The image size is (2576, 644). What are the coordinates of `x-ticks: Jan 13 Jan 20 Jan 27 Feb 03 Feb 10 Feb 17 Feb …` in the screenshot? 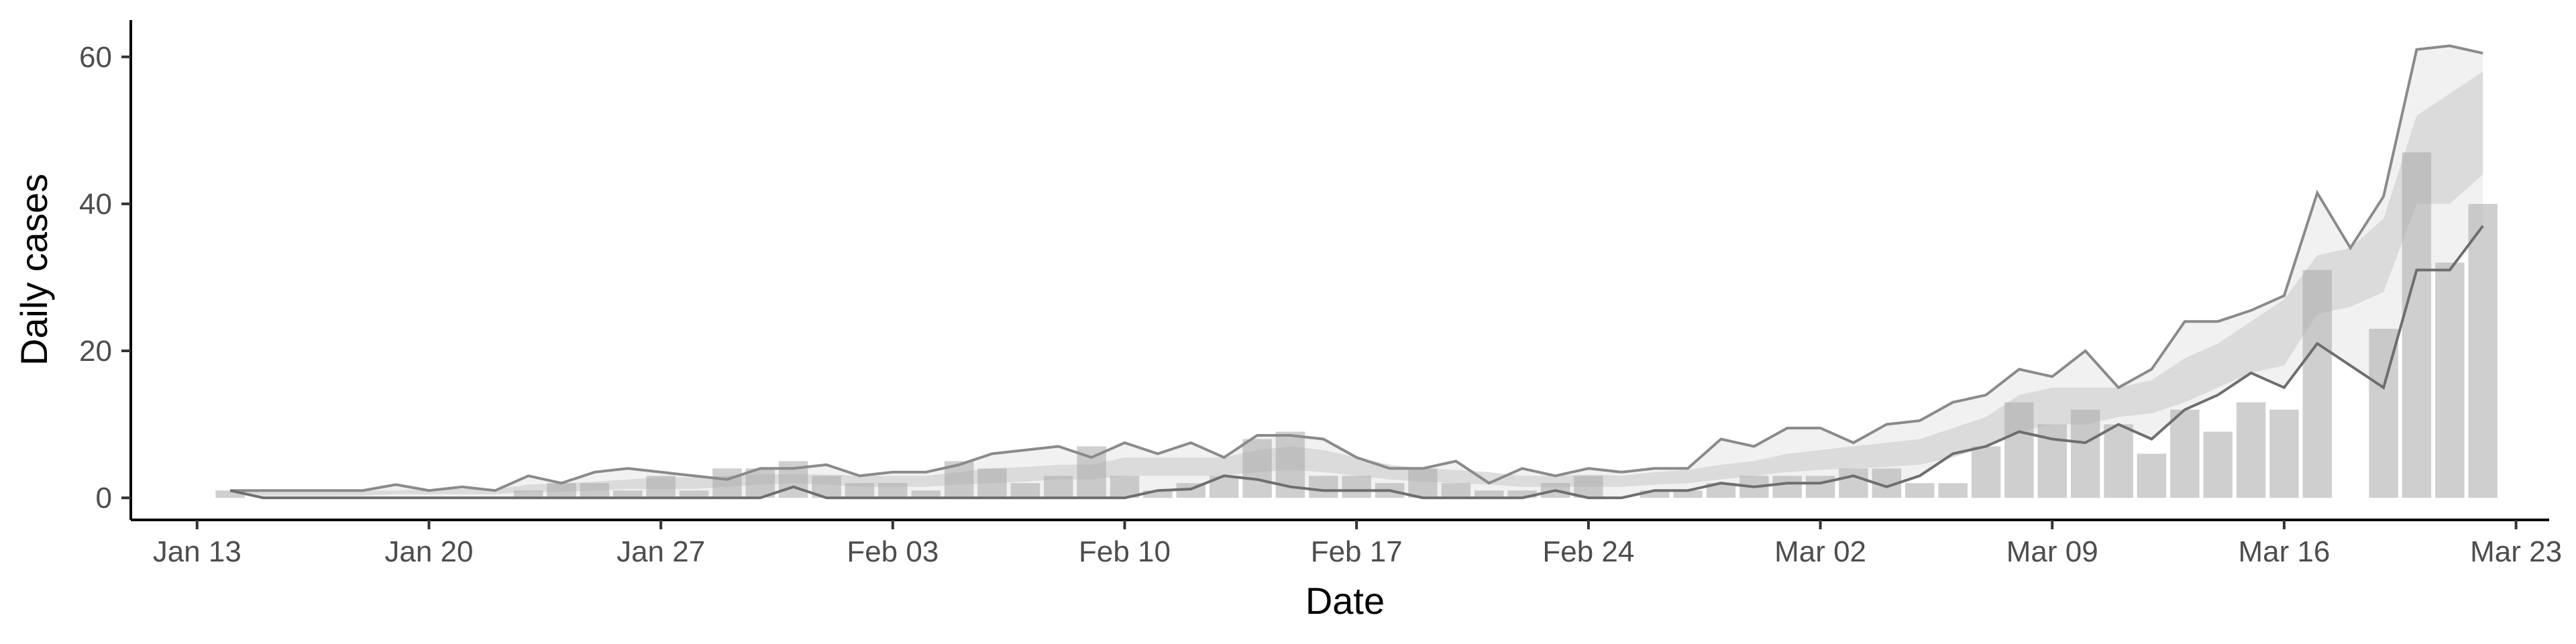 It's located at (1357, 544).